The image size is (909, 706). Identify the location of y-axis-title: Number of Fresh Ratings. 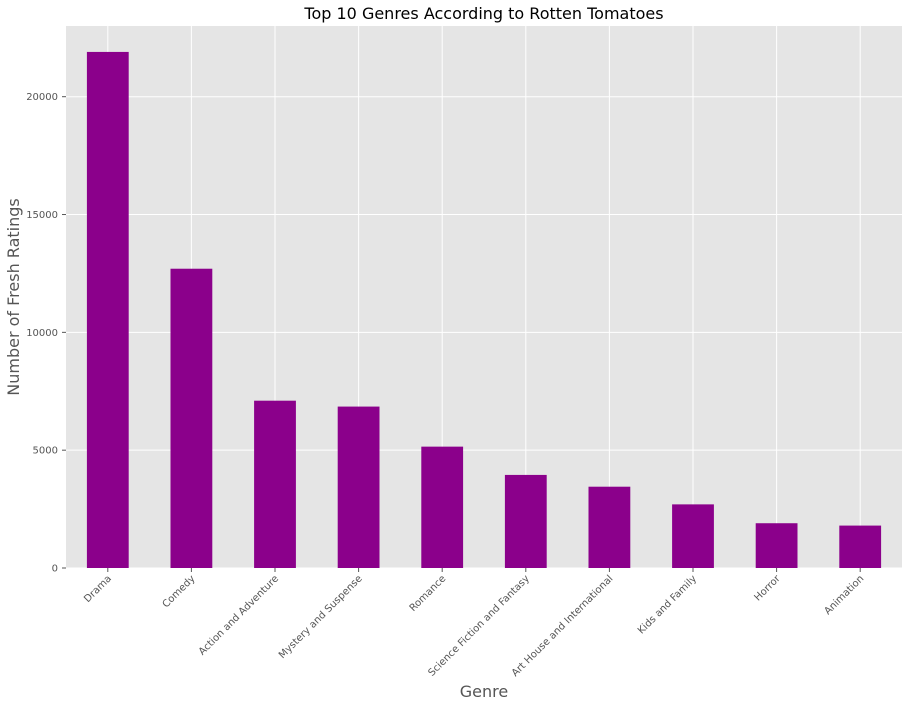
(13, 296).